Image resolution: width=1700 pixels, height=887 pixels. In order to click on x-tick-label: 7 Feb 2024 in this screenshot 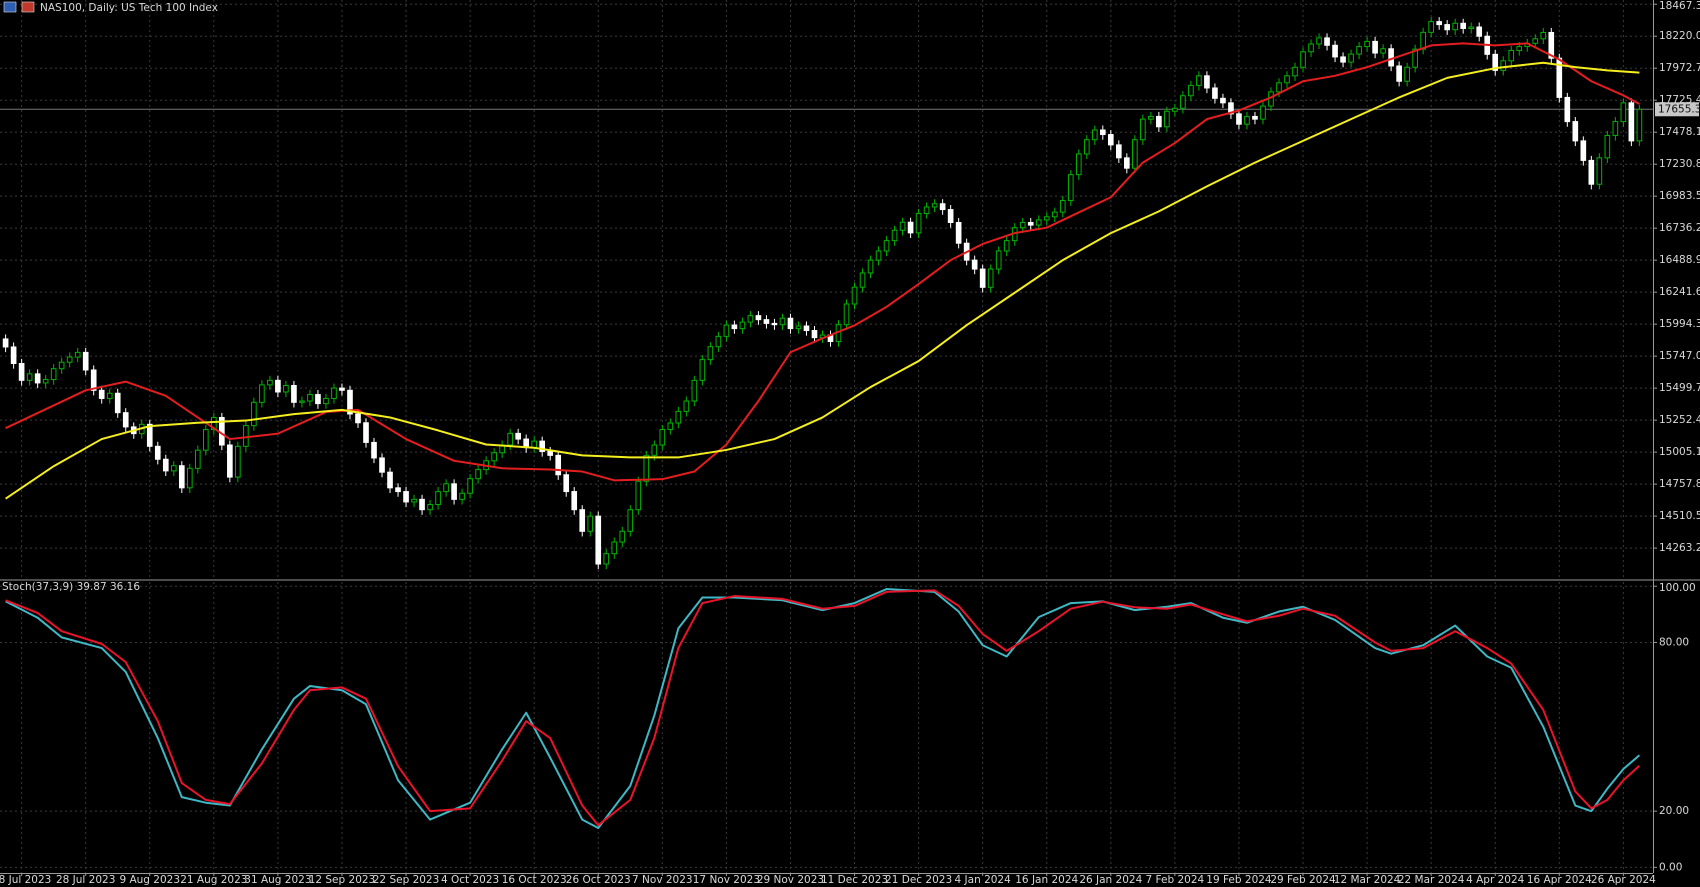, I will do `click(1175, 880)`.